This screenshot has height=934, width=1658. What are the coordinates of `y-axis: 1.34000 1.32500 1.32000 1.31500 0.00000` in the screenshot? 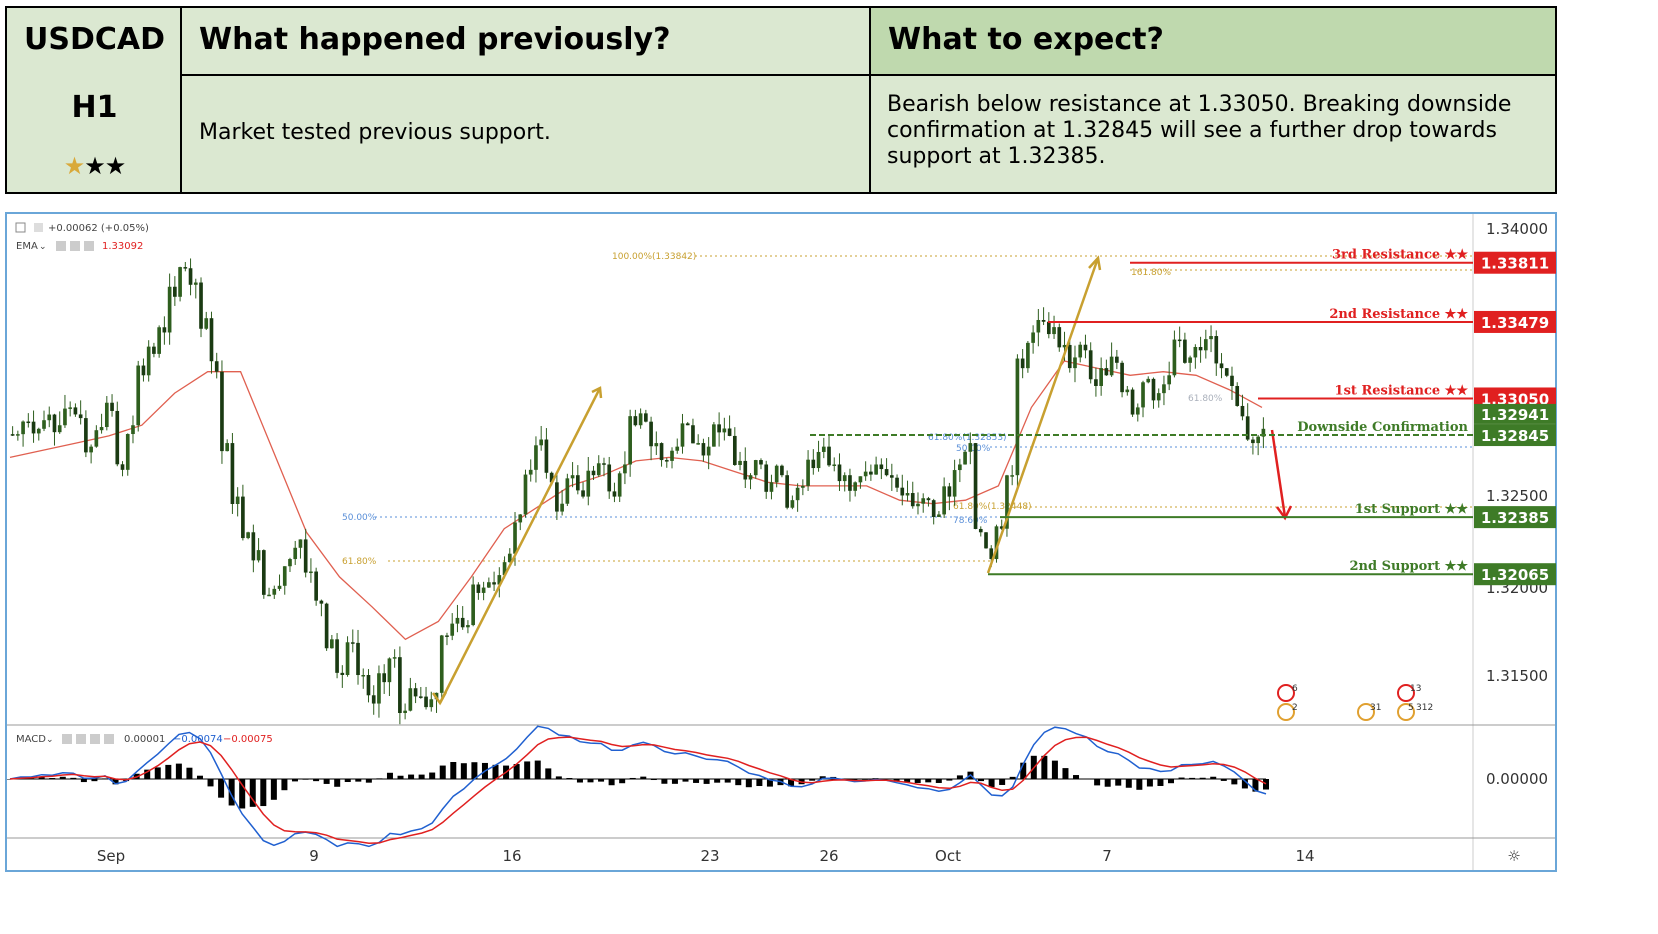 It's located at (1517, 504).